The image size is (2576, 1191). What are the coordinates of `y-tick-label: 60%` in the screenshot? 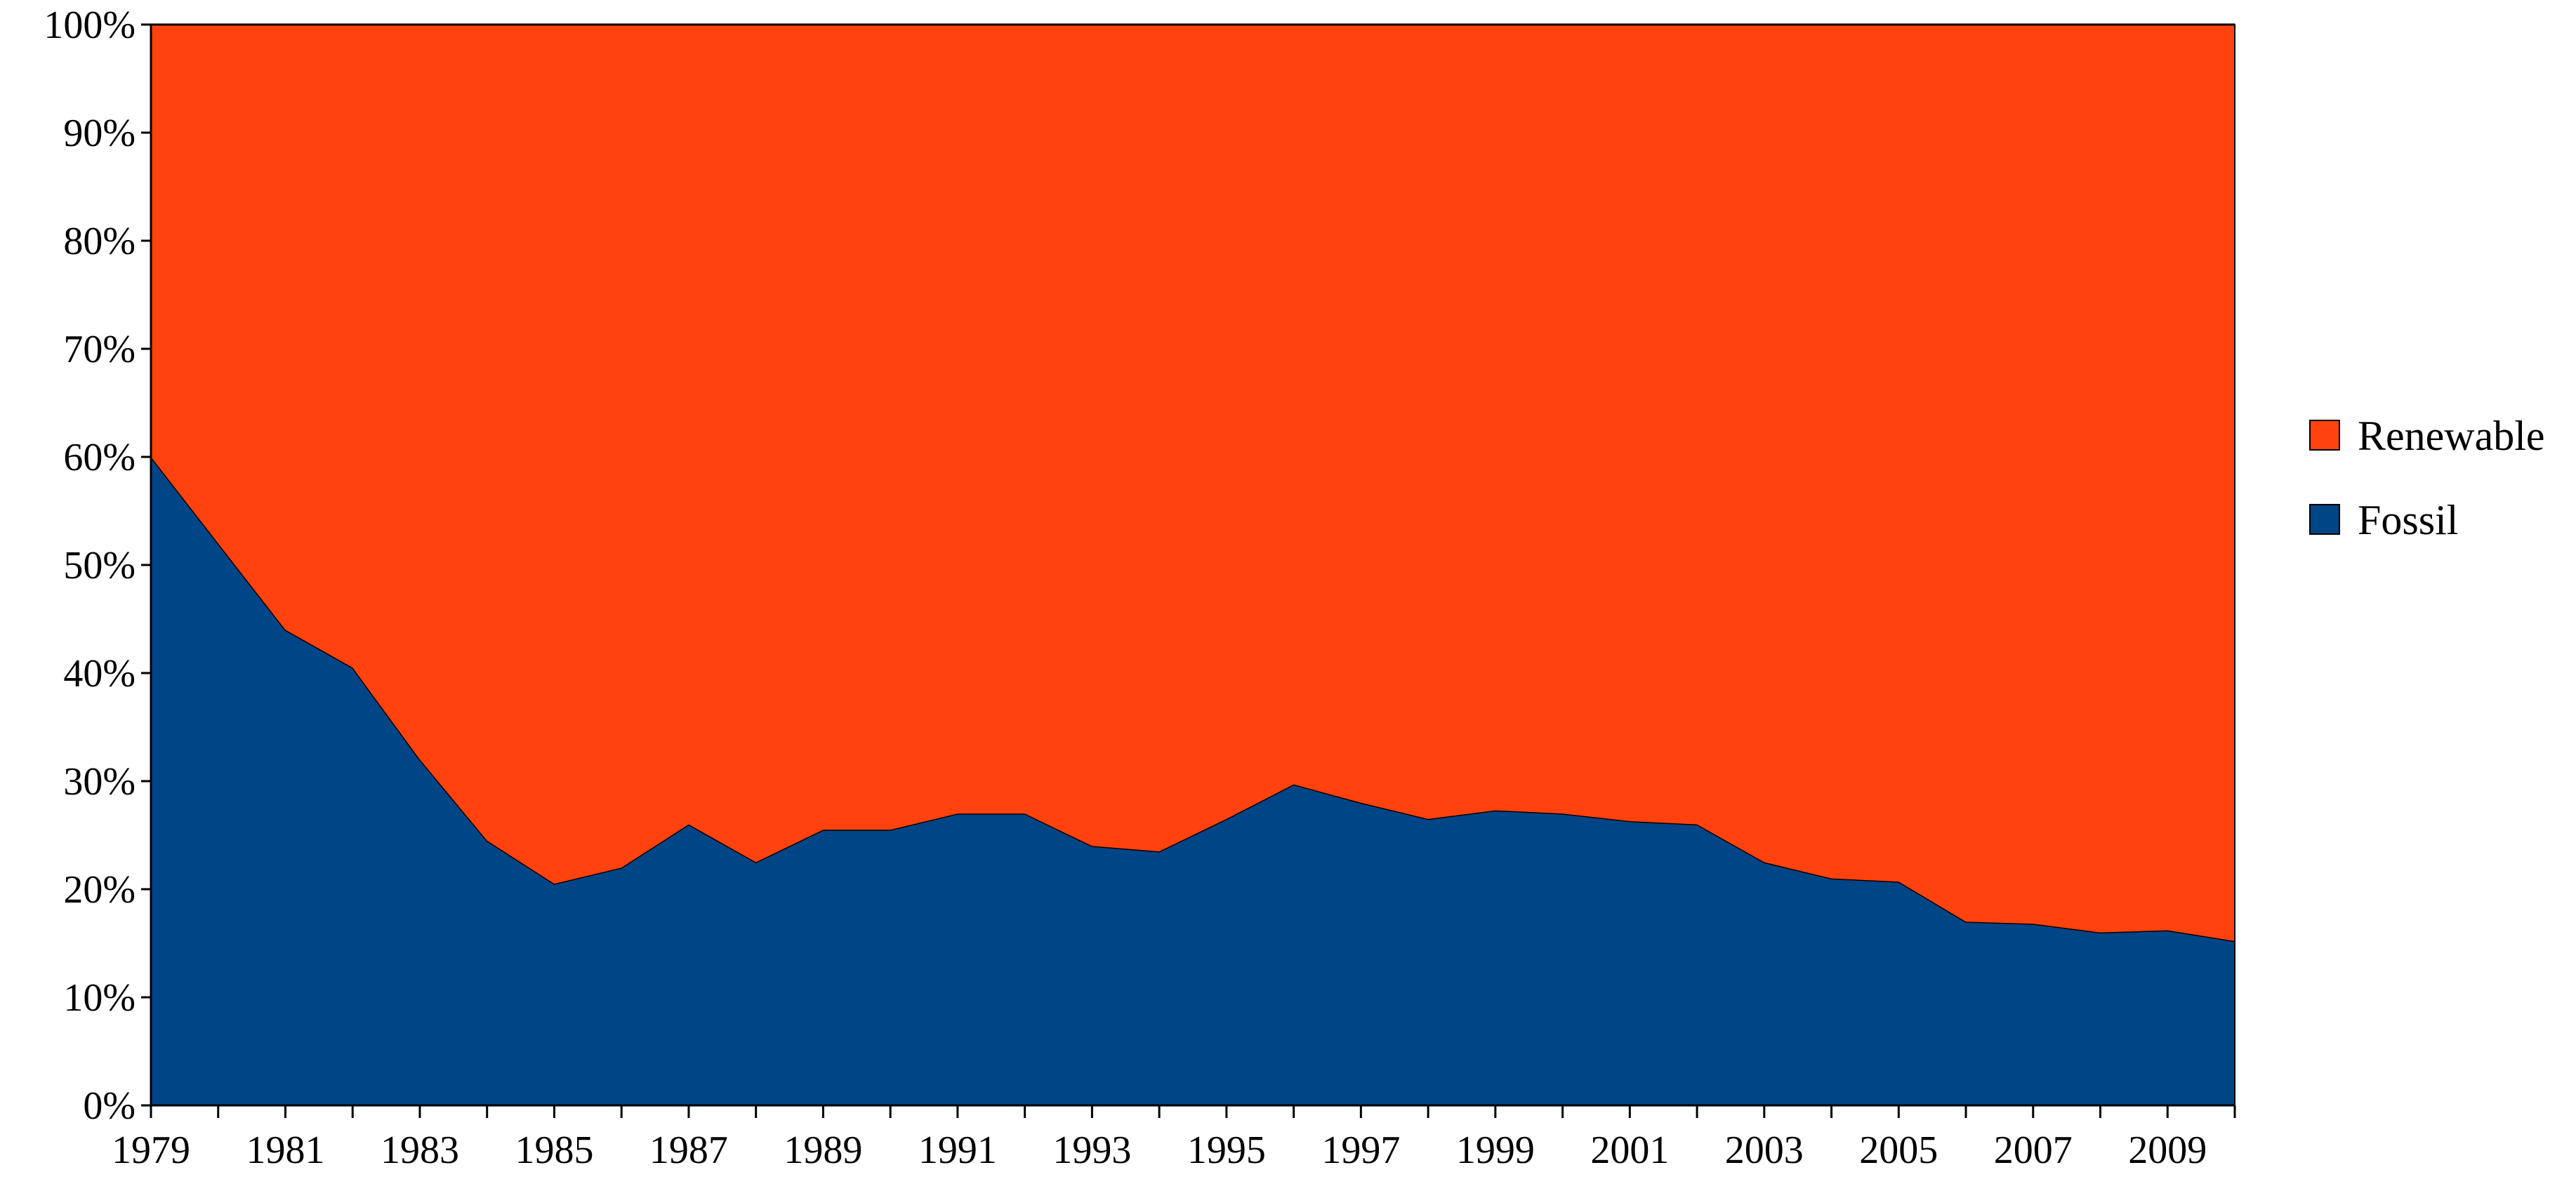 It's located at (99, 458).